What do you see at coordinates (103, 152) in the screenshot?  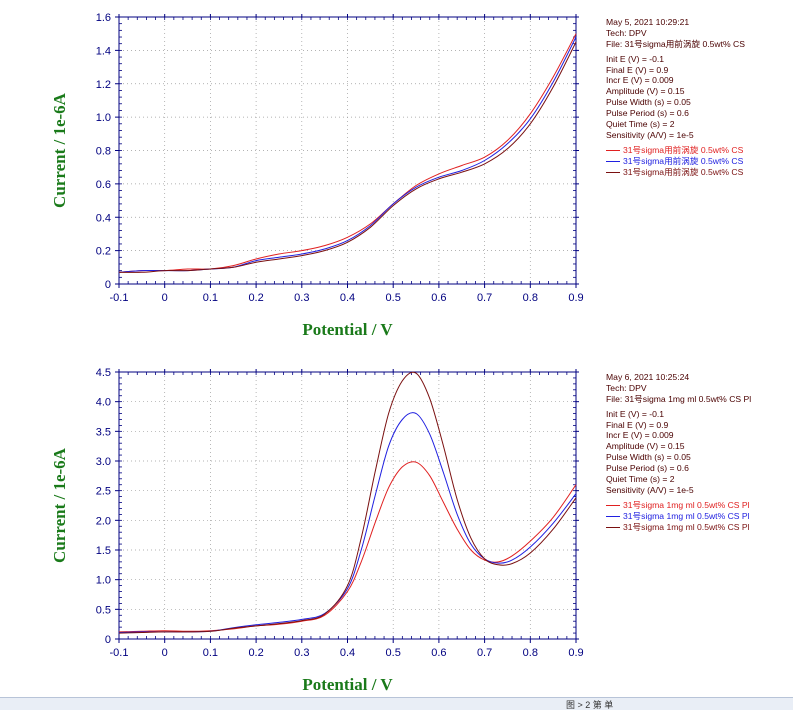 I see `y-tick-label: 0.8` at bounding box center [103, 152].